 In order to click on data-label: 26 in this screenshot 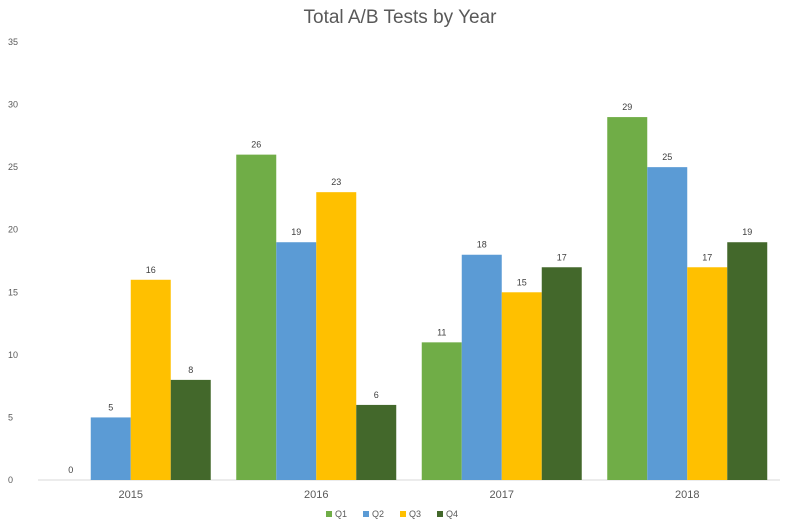, I will do `click(256, 145)`.